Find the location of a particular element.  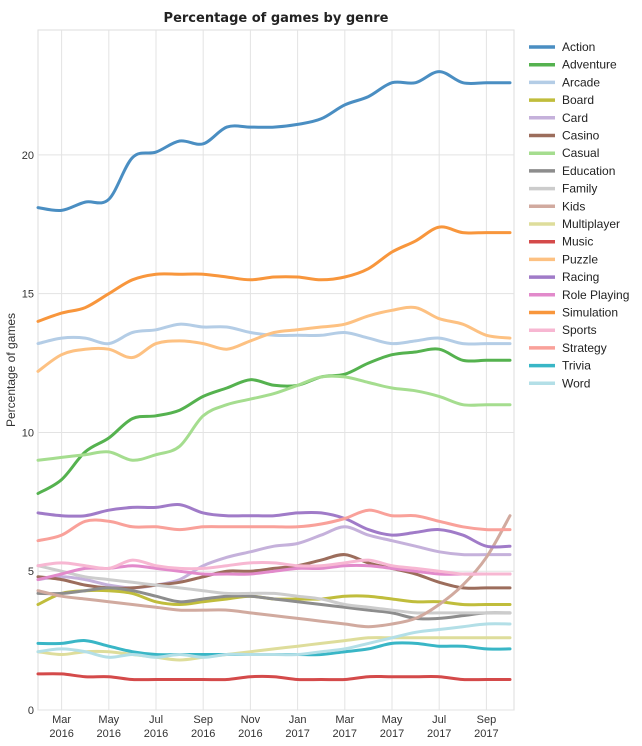

y-tick-label: 5 is located at coordinates (31, 572).